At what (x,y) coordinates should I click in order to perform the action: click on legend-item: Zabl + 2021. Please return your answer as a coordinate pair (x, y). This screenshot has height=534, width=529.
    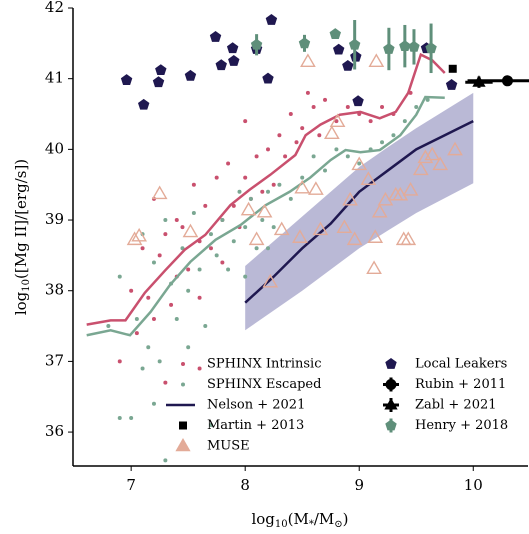
    Looking at the image, I should click on (440, 405).